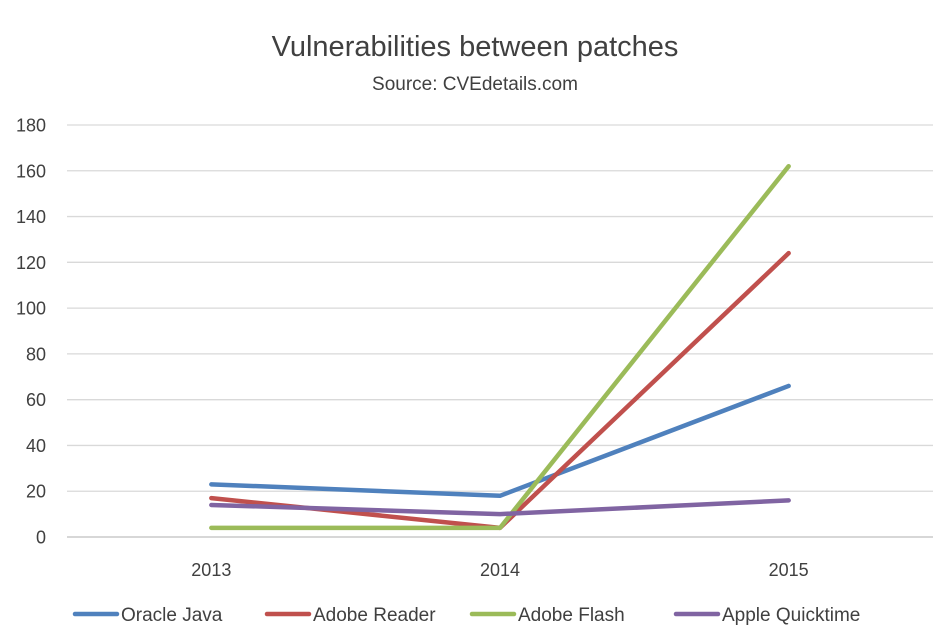 This screenshot has height=641, width=945. What do you see at coordinates (500, 507) in the screenshot?
I see `series-line-apple-quicktime` at bounding box center [500, 507].